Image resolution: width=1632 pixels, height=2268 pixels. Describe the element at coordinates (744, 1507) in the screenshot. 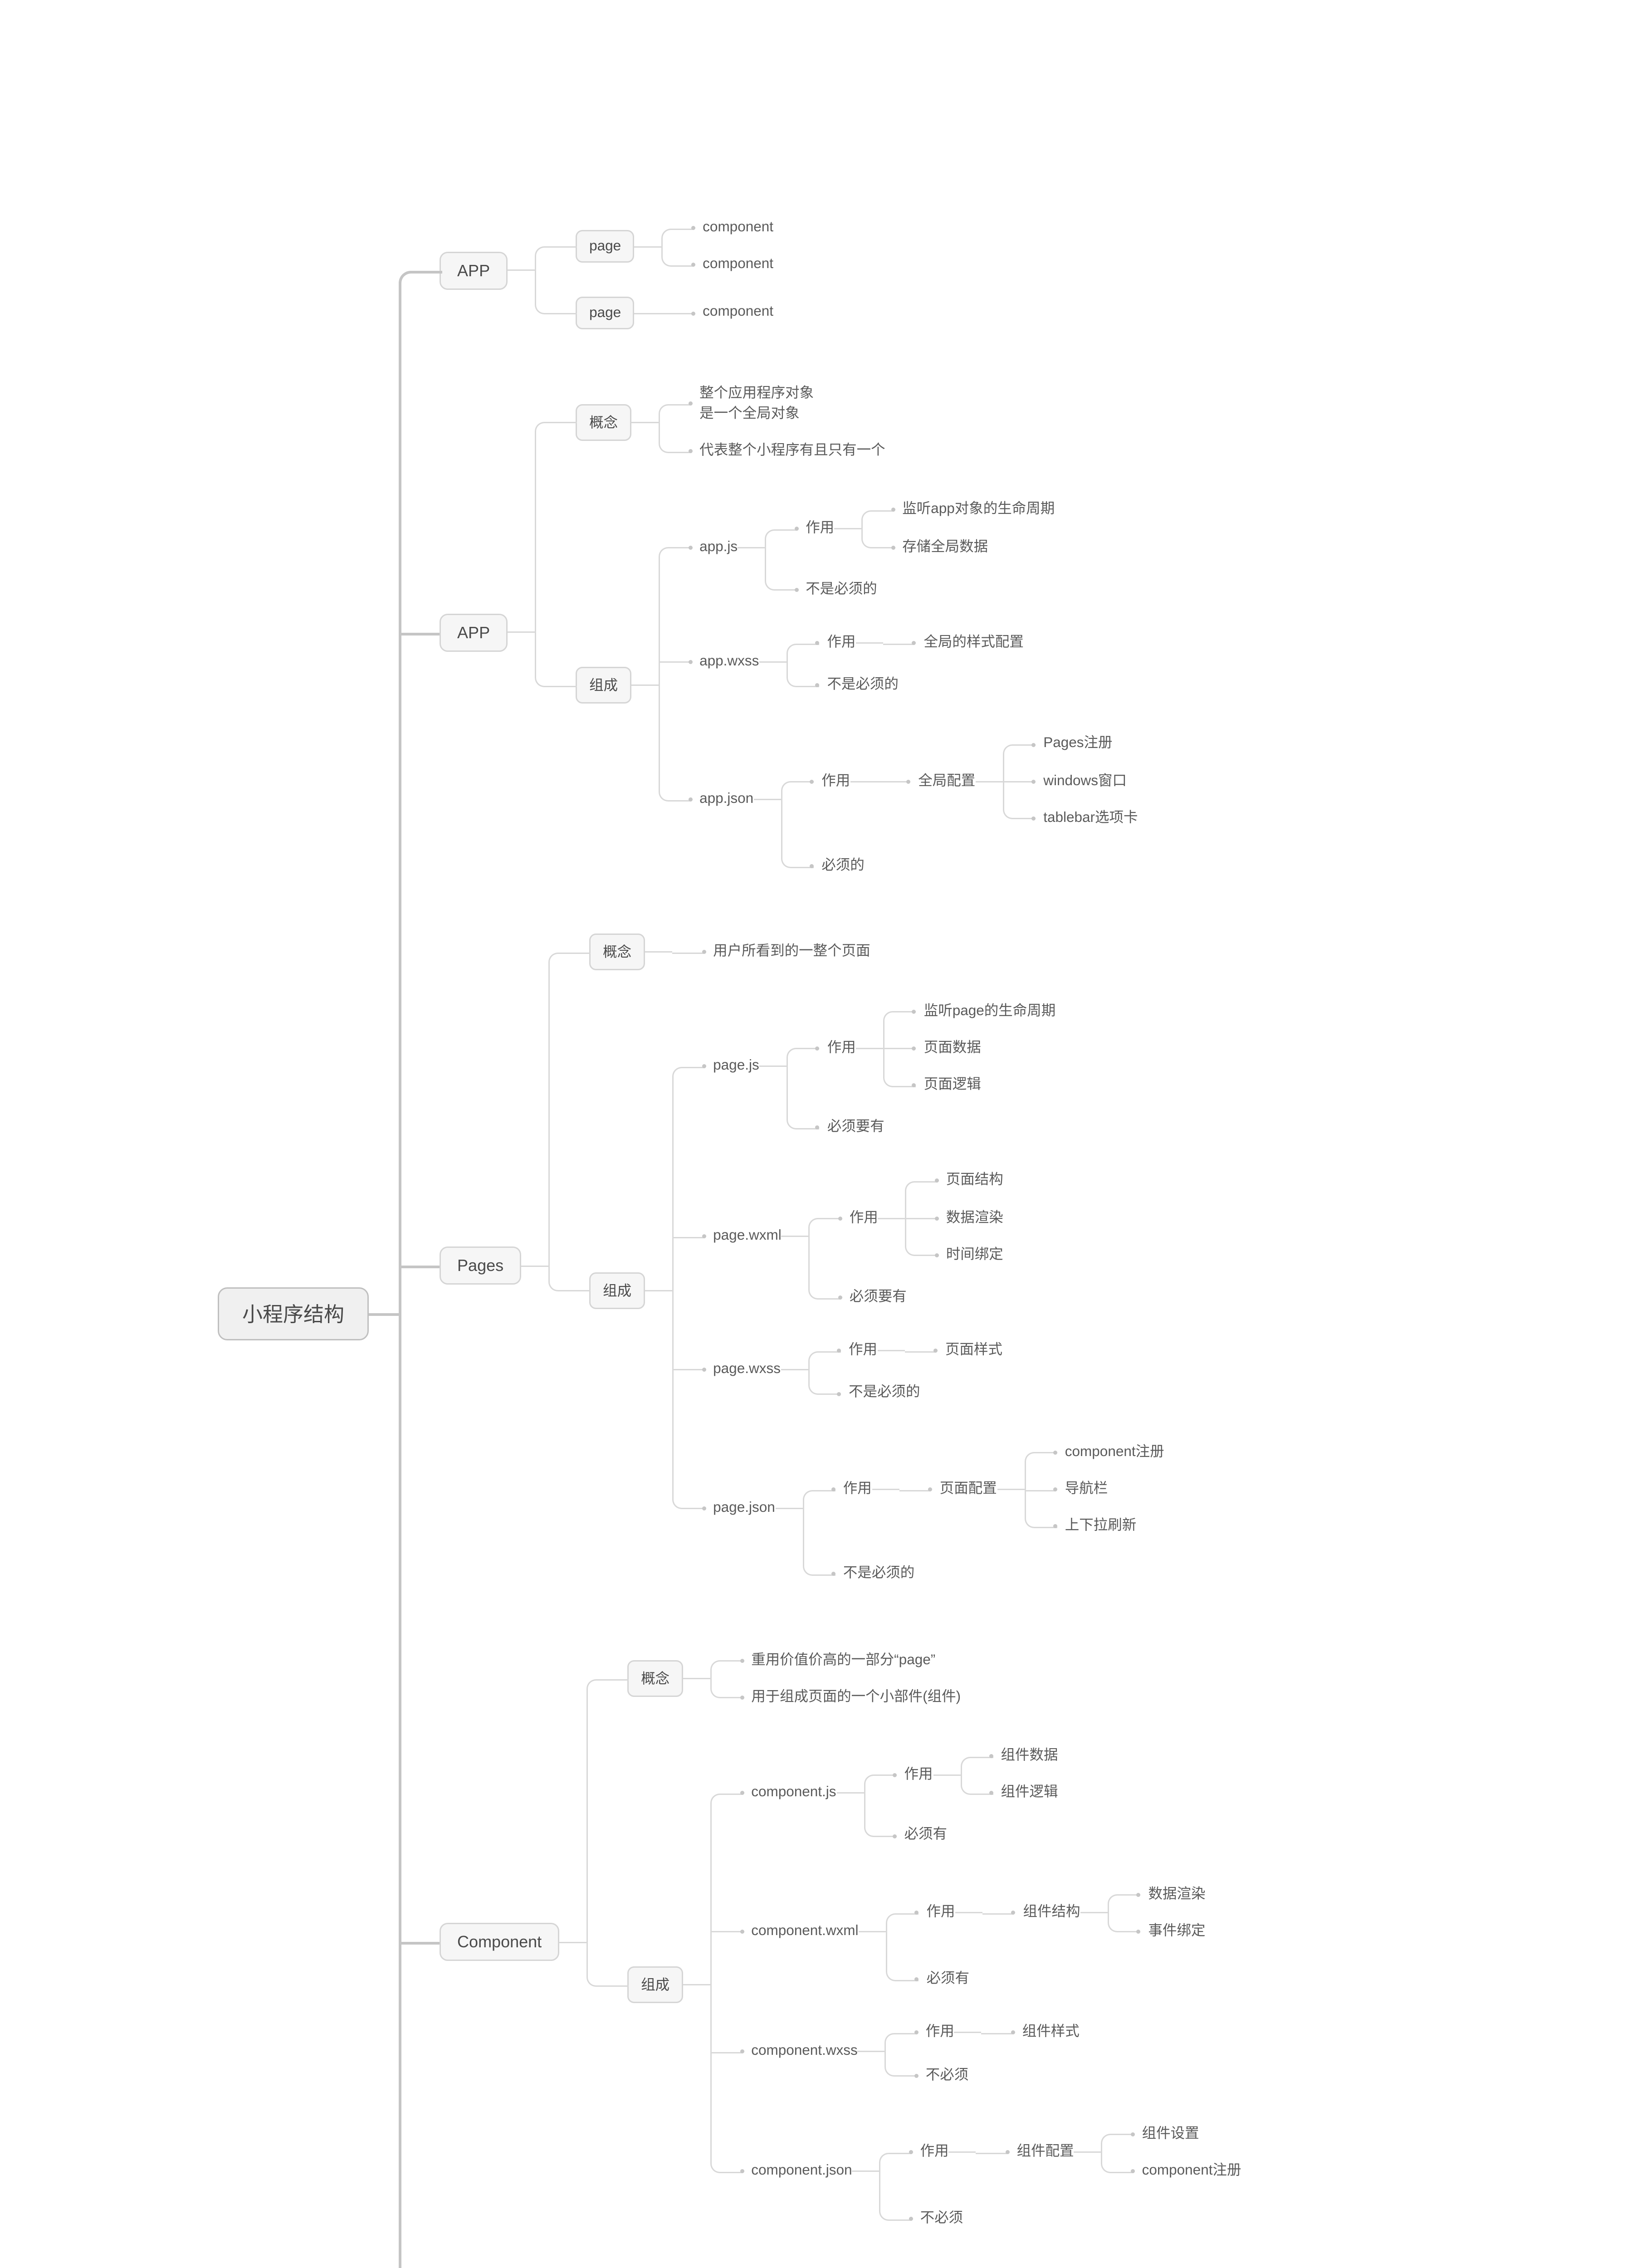

I see `mindmap-node: page.json` at that location.